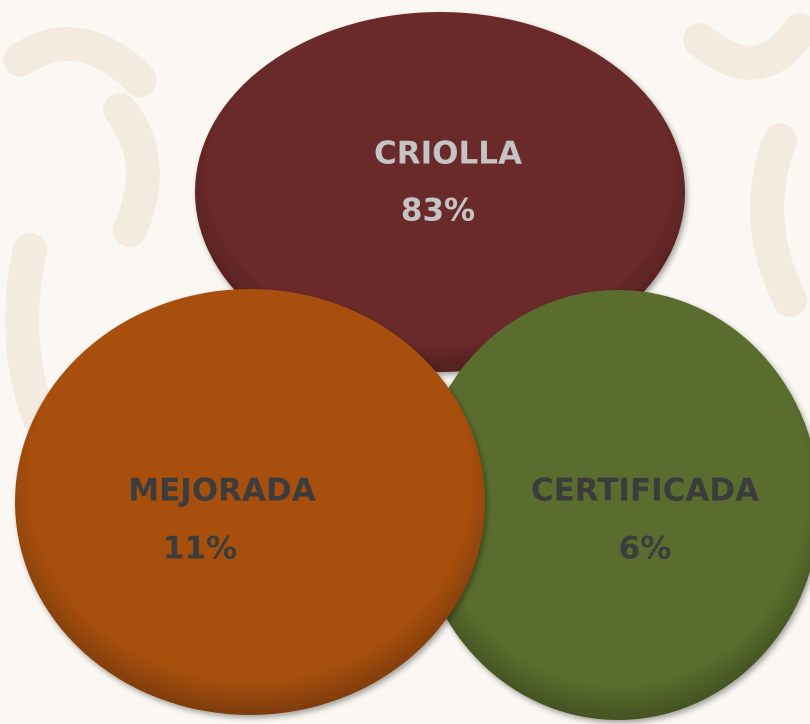 The width and height of the screenshot is (810, 724). Describe the element at coordinates (645, 549) in the screenshot. I see `node-value: 6%` at that location.